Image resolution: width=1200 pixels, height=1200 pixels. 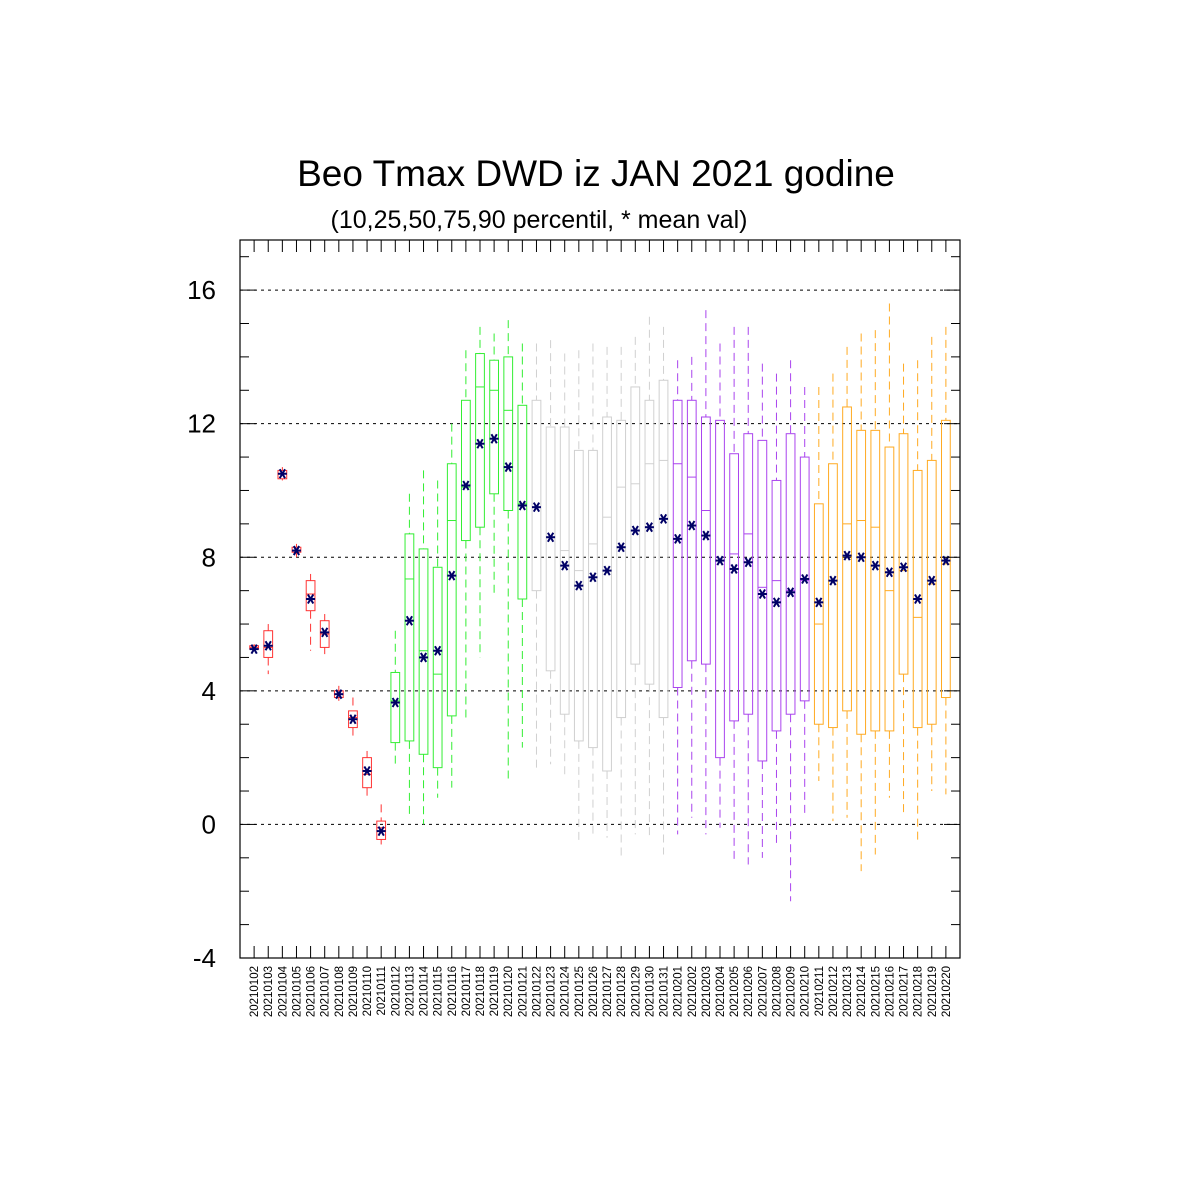 I want to click on y-tick-label: 16, so click(x=201, y=290).